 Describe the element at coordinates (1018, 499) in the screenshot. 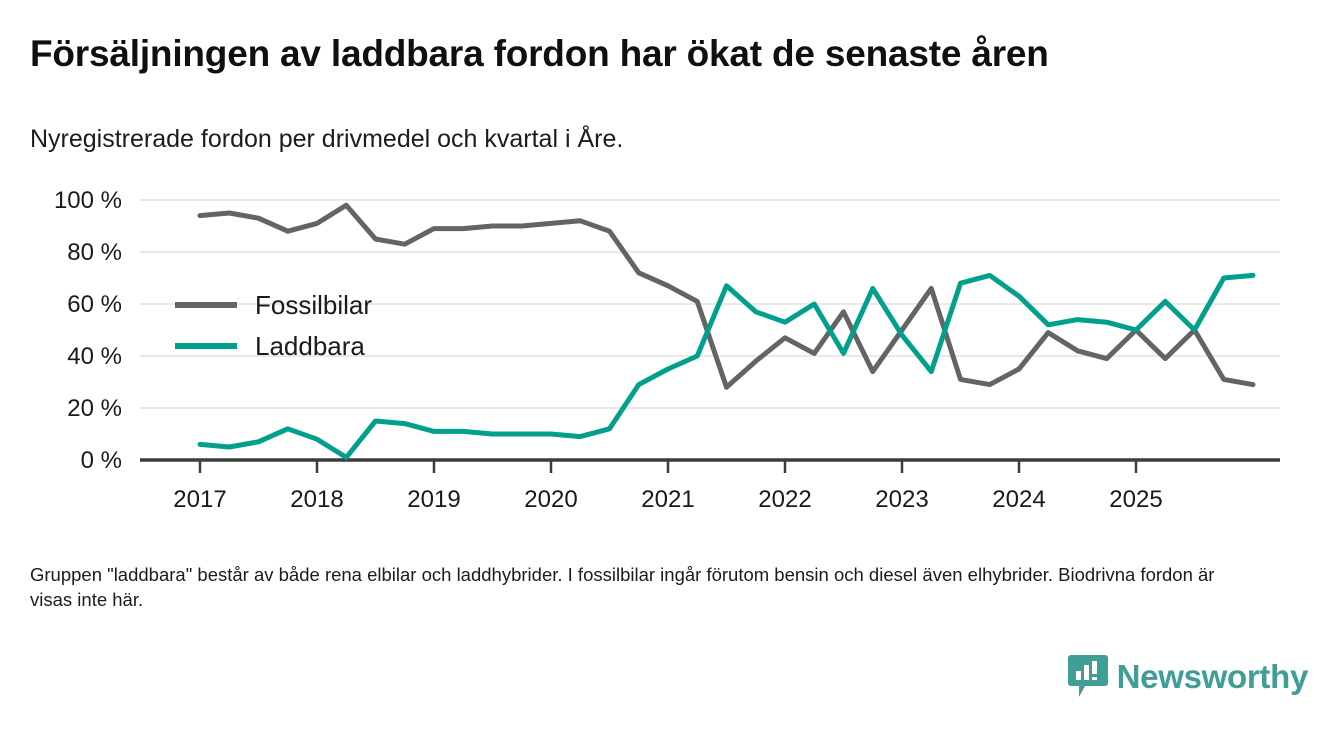

I see `x-axis-tick-label: 2024` at that location.